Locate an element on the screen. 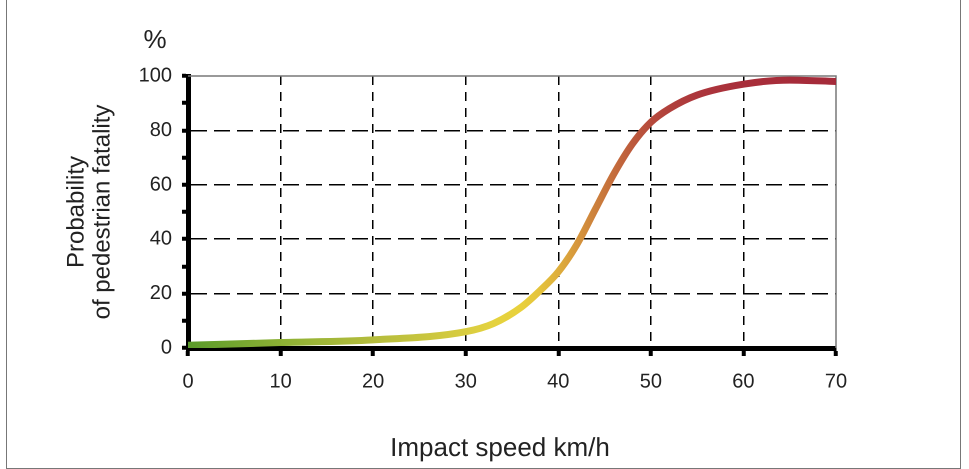 The image size is (969, 469). x-tick-label: 40 is located at coordinates (558, 381).